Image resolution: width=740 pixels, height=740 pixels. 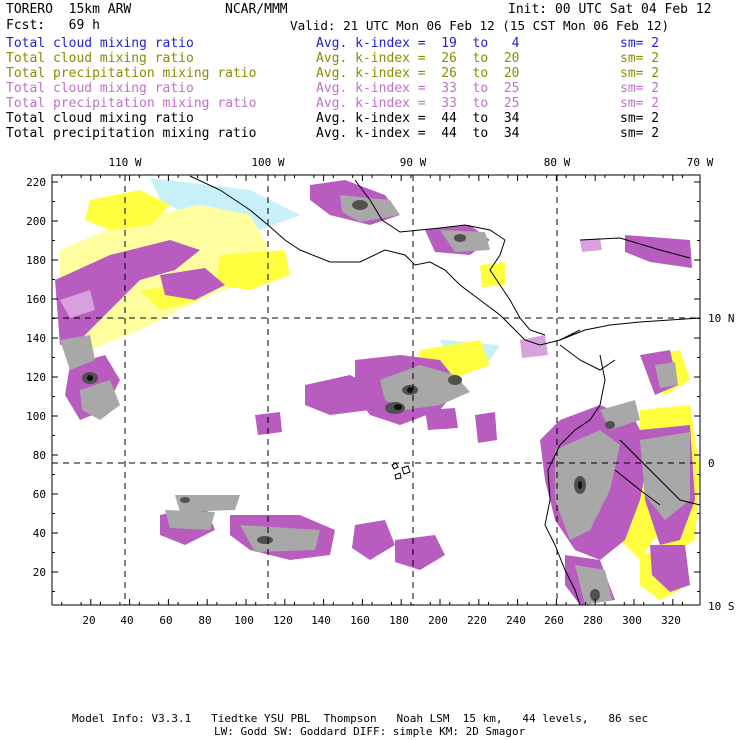 I want to click on latitude-label: 10 S, so click(x=721, y=606).